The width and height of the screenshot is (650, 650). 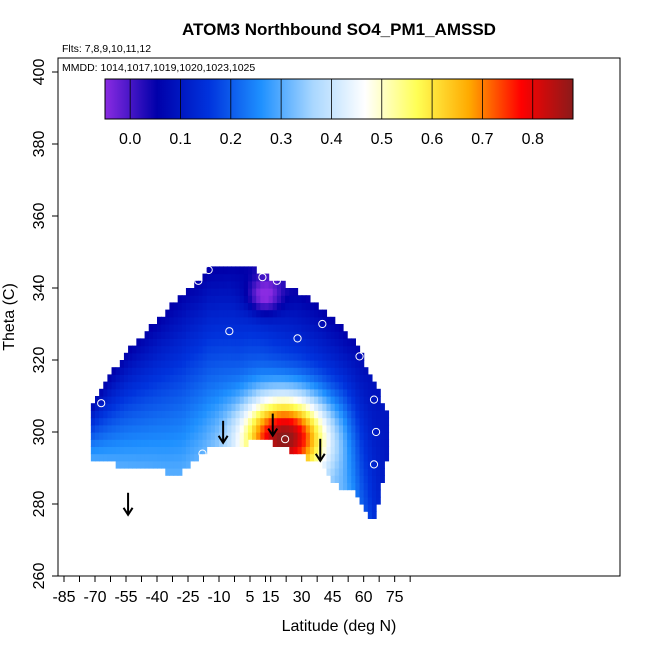 I want to click on x-tick-label: -55, so click(x=125, y=597).